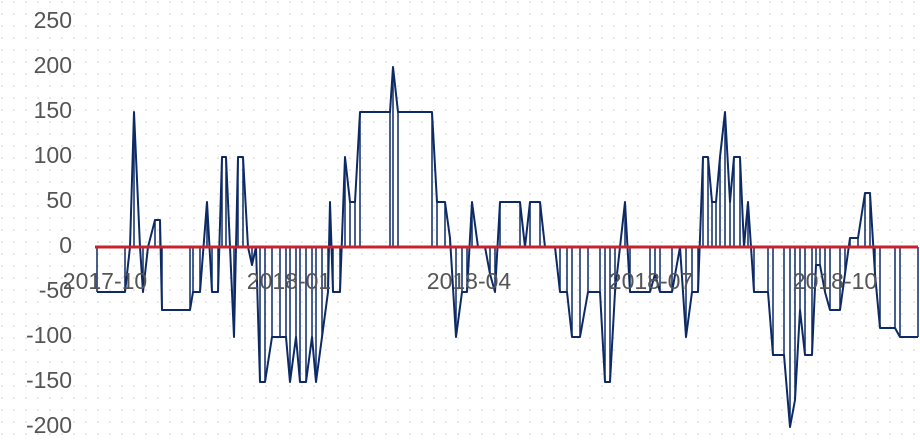 The width and height of the screenshot is (920, 441). Describe the element at coordinates (49, 425) in the screenshot. I see `y-tick-label: -200` at that location.